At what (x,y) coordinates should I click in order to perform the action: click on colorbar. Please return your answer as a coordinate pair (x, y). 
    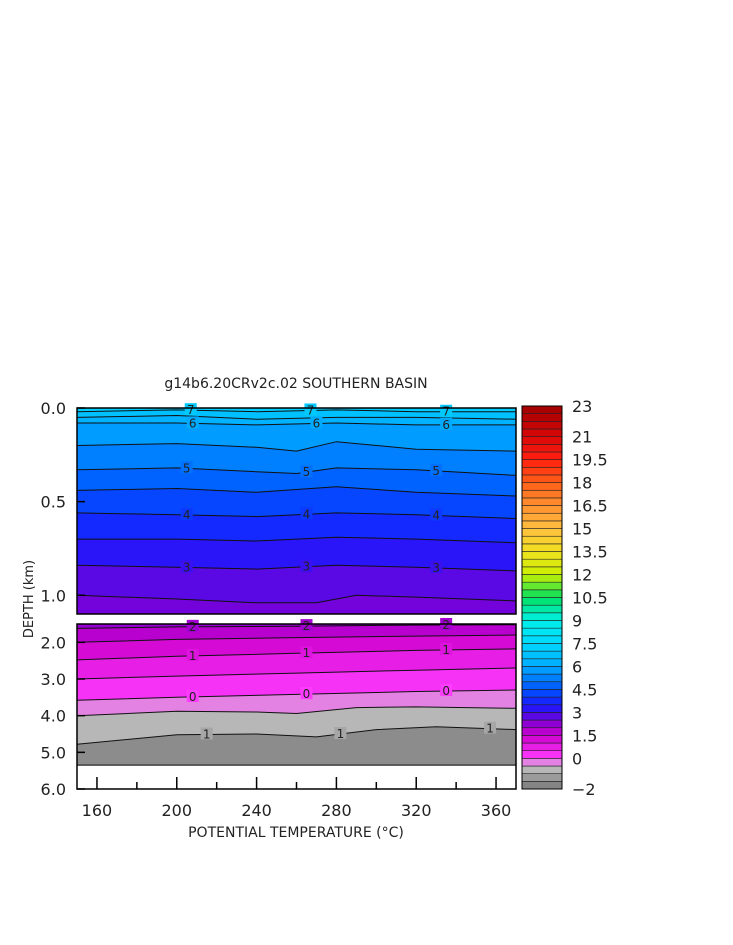
    Looking at the image, I should click on (542, 597).